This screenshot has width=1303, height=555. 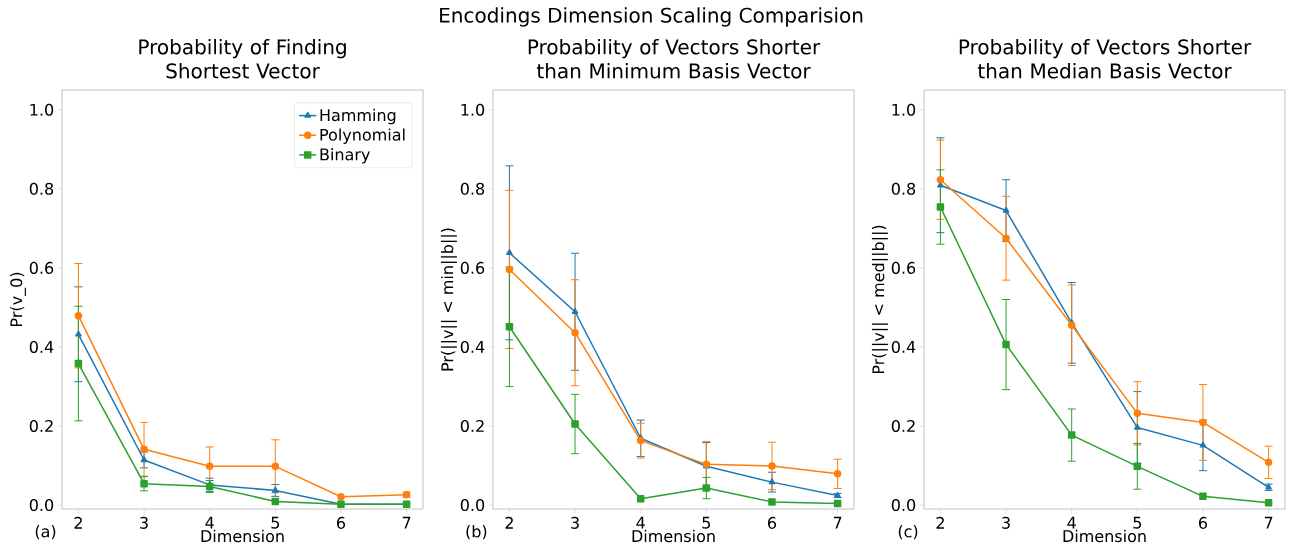 What do you see at coordinates (358, 116) in the screenshot?
I see `legend-label: Hamming` at bounding box center [358, 116].